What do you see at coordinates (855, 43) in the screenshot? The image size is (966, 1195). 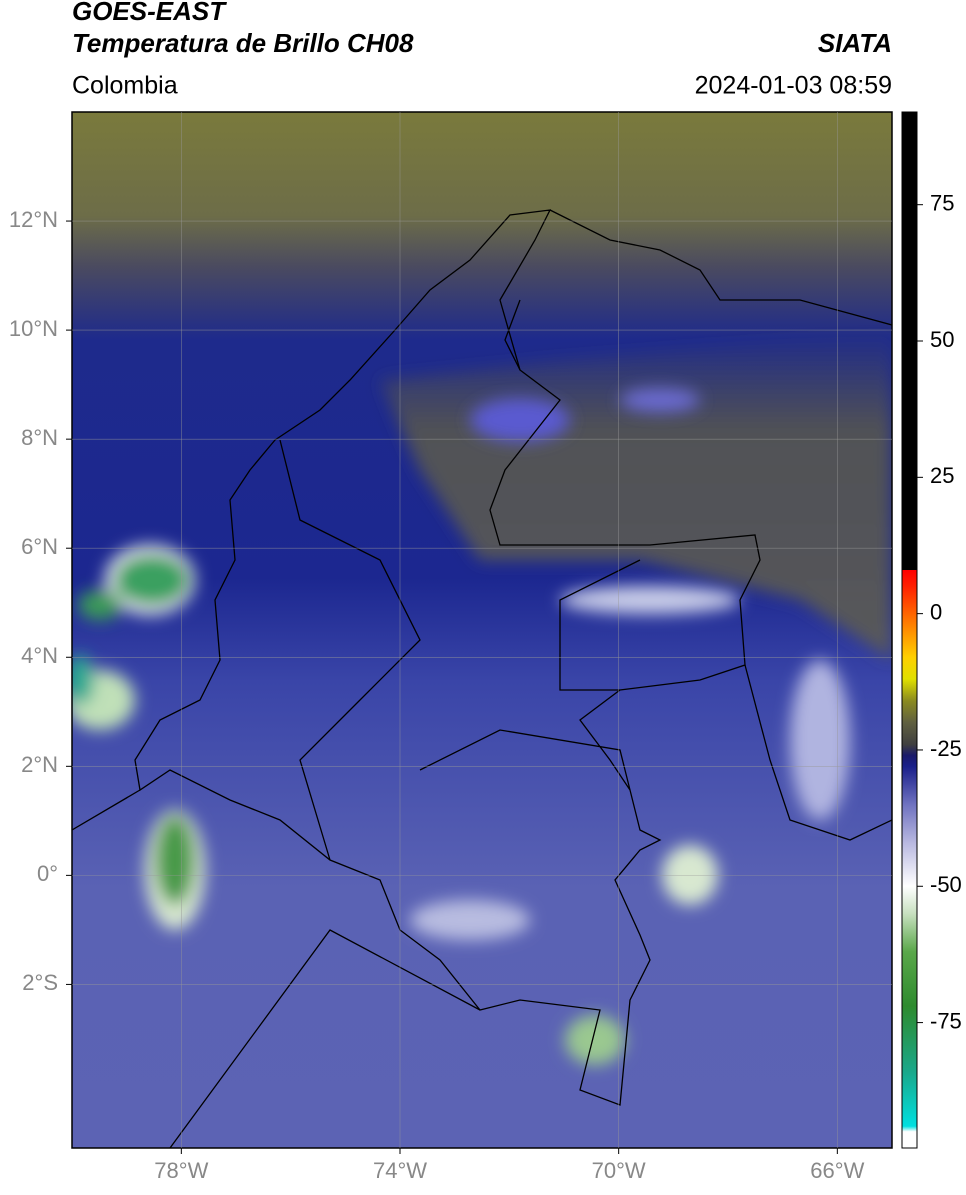 I see `source: SIATA` at bounding box center [855, 43].